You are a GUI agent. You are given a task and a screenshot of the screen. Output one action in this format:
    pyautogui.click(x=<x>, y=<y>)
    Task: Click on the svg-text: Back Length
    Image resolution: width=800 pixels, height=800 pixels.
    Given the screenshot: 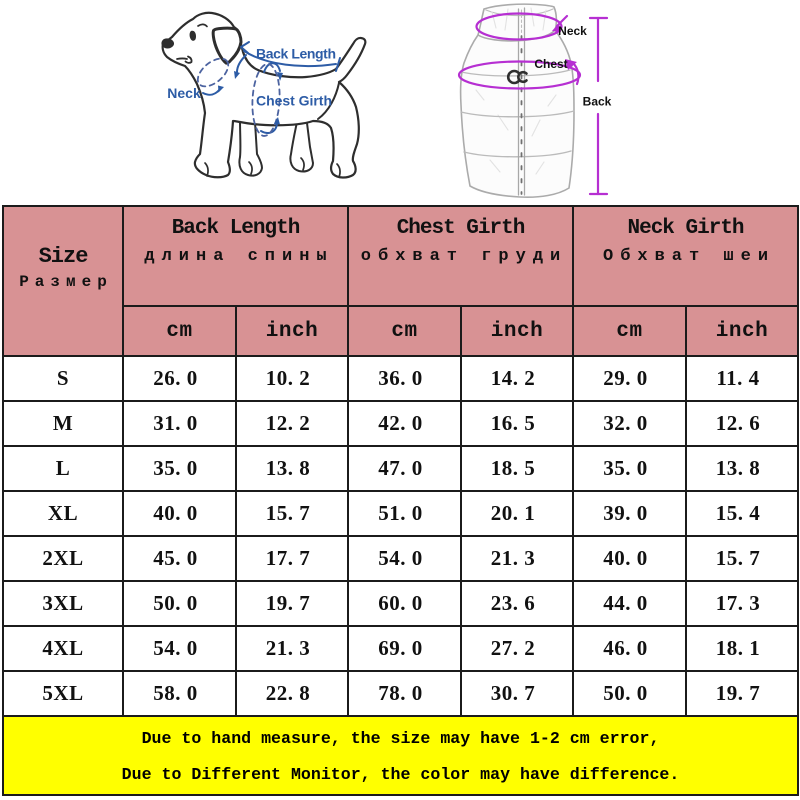 What is the action you would take?
    pyautogui.click(x=296, y=54)
    